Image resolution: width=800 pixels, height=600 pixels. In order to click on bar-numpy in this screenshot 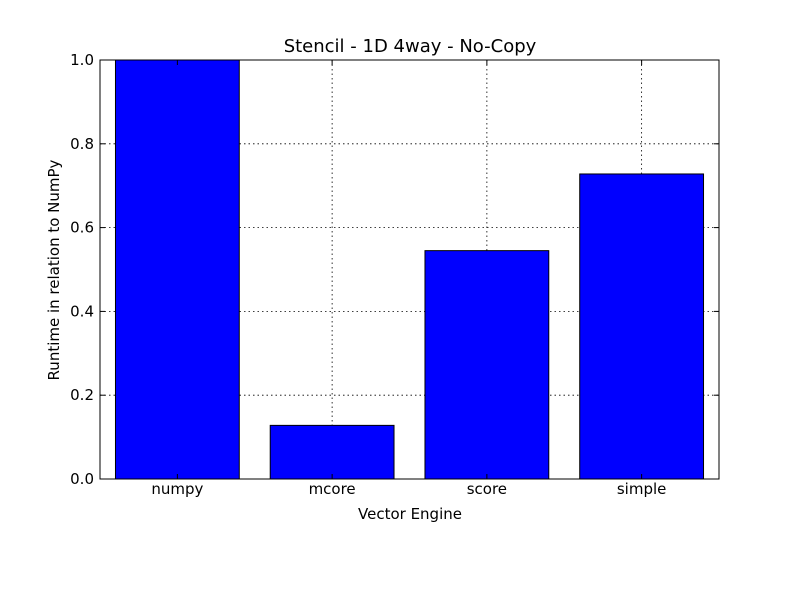, I will do `click(177, 269)`.